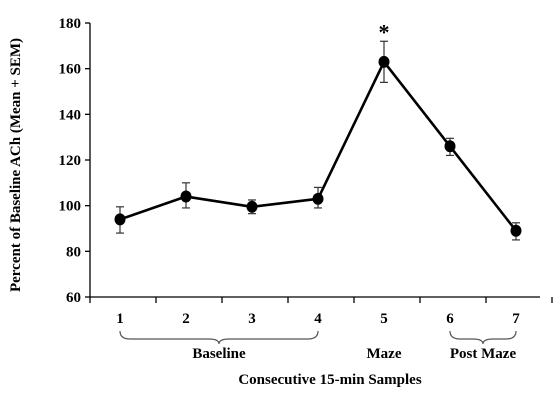 Image resolution: width=554 pixels, height=394 pixels. I want to click on x-axis: 1 2 3 4 5 6 7, so click(321, 311).